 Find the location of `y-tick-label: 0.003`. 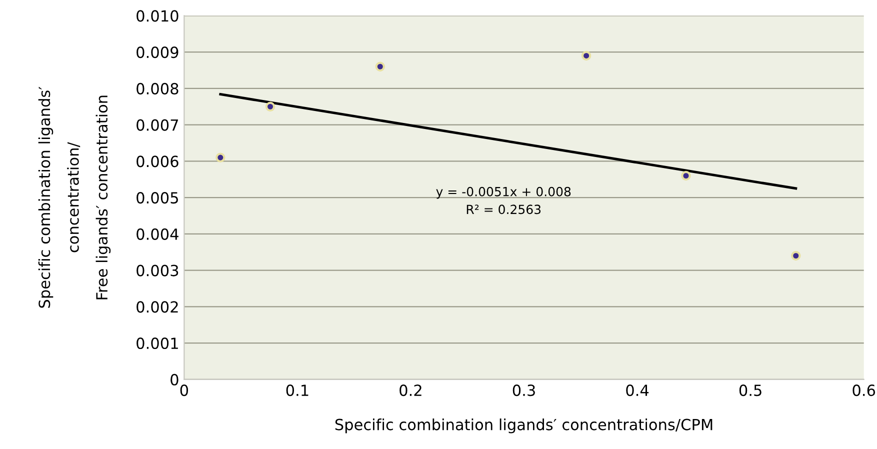

y-tick-label: 0.003 is located at coordinates (157, 270).